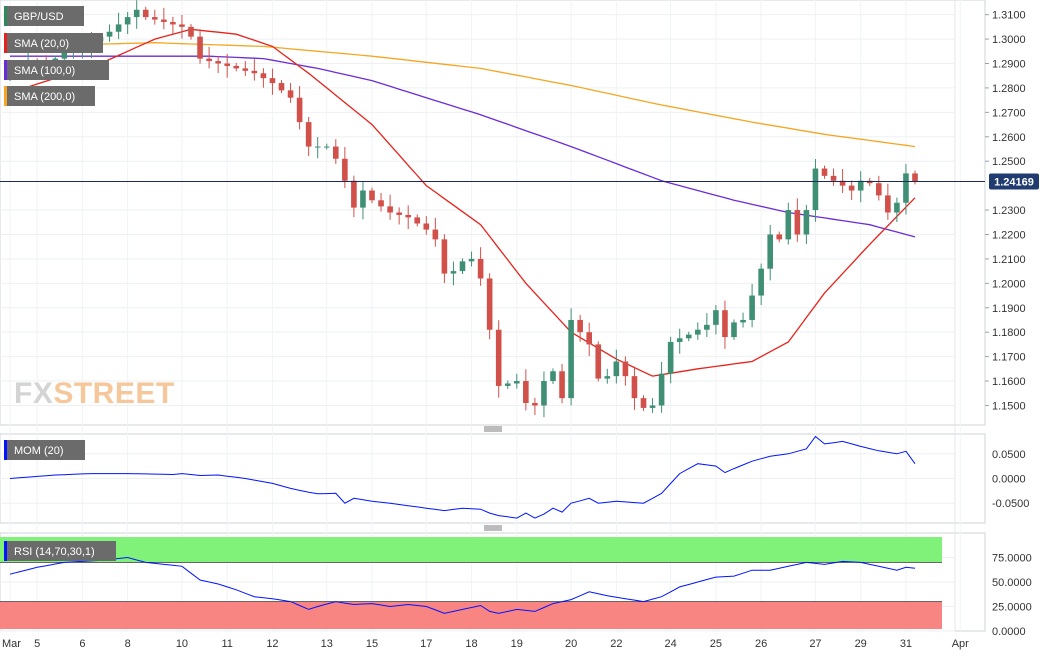  What do you see at coordinates (1009, 284) in the screenshot?
I see `price-tick-label: 1.2000` at bounding box center [1009, 284].